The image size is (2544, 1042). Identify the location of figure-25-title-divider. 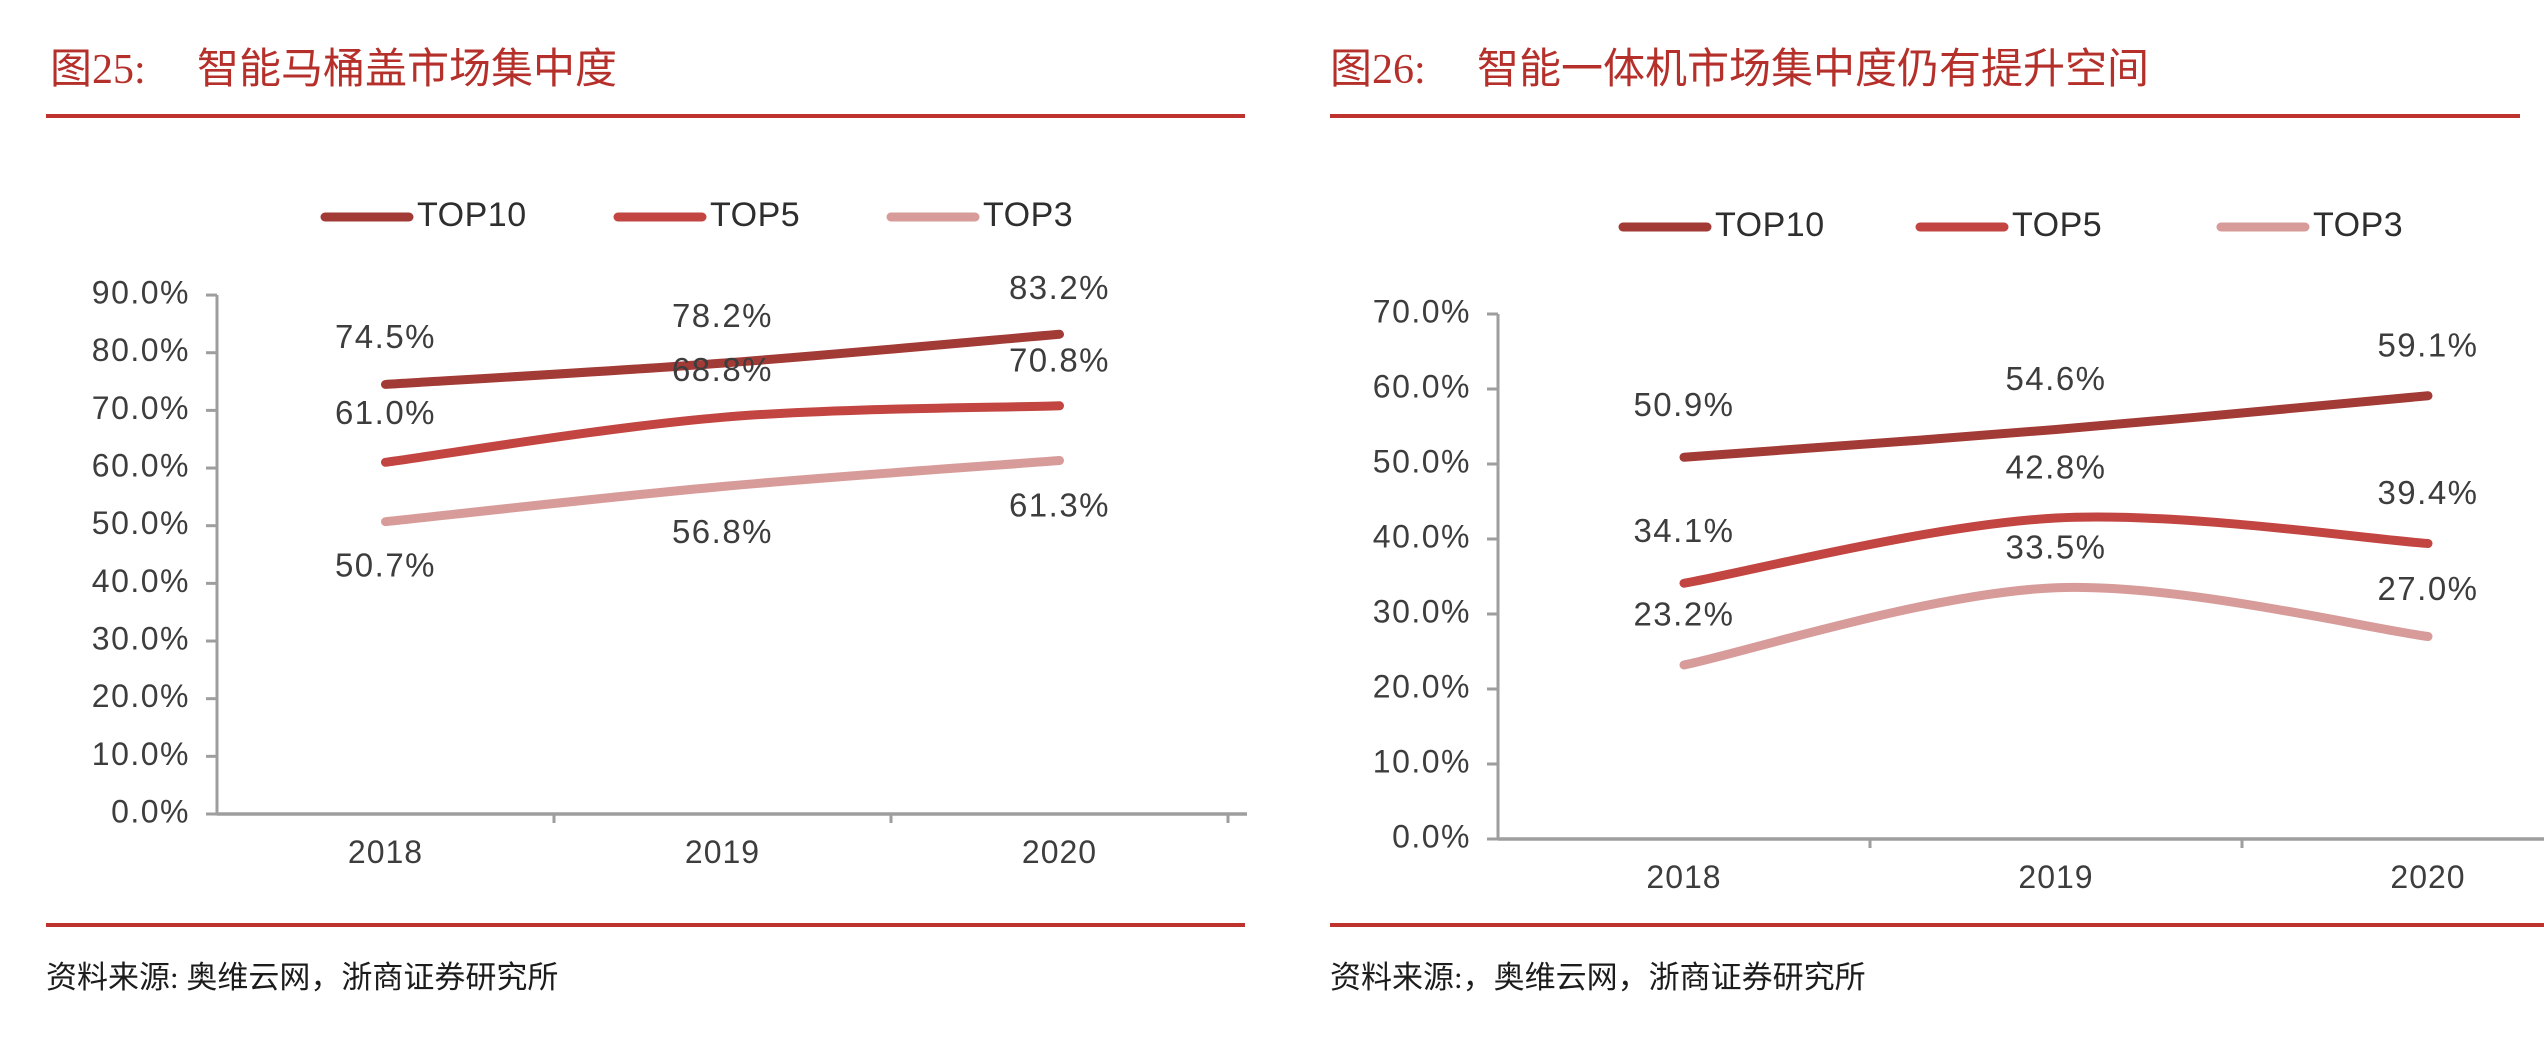
(645, 116).